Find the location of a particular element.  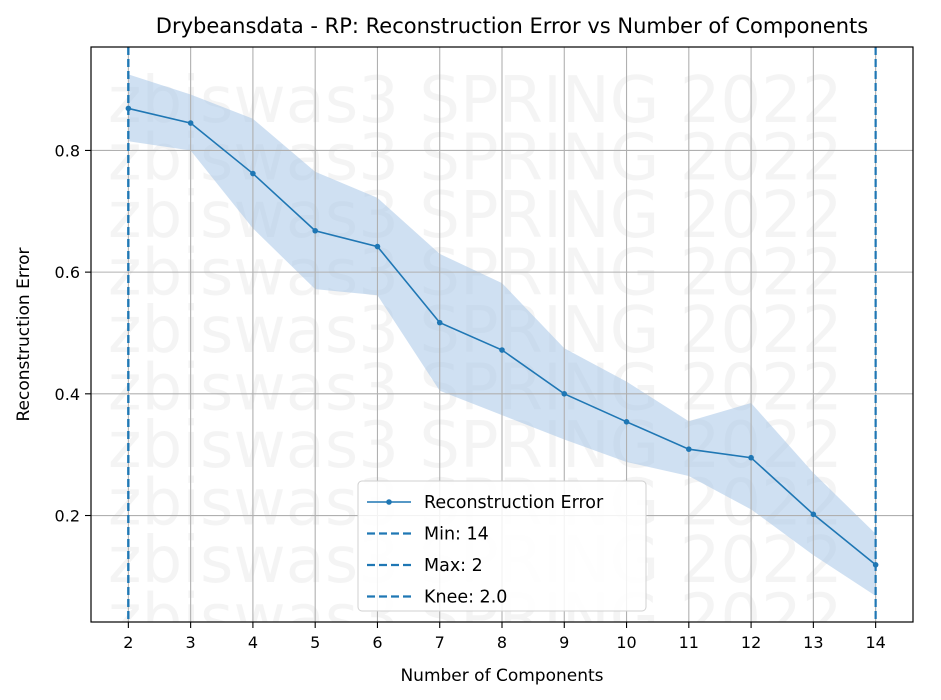

legend-box is located at coordinates (502, 546).